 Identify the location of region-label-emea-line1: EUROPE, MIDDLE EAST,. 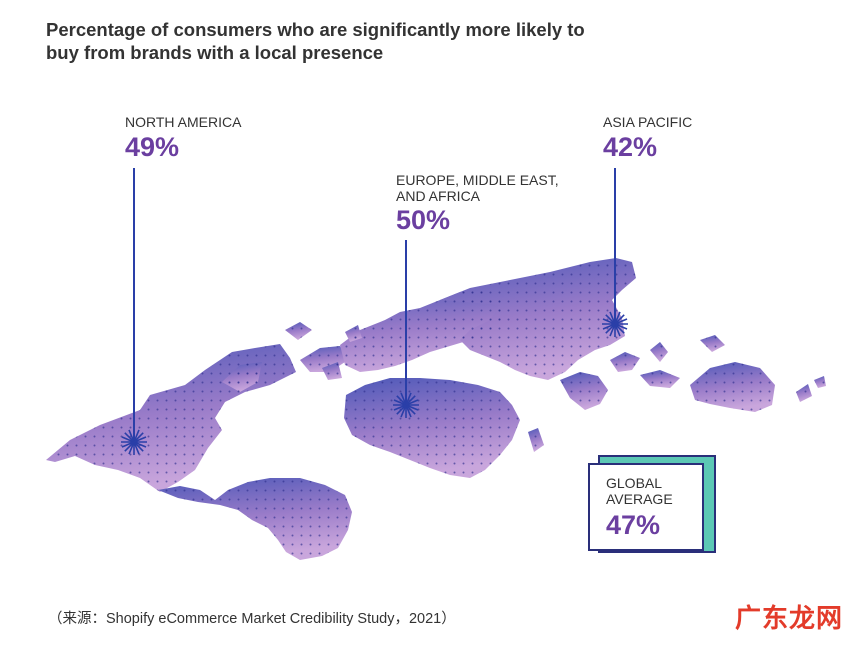
(477, 180).